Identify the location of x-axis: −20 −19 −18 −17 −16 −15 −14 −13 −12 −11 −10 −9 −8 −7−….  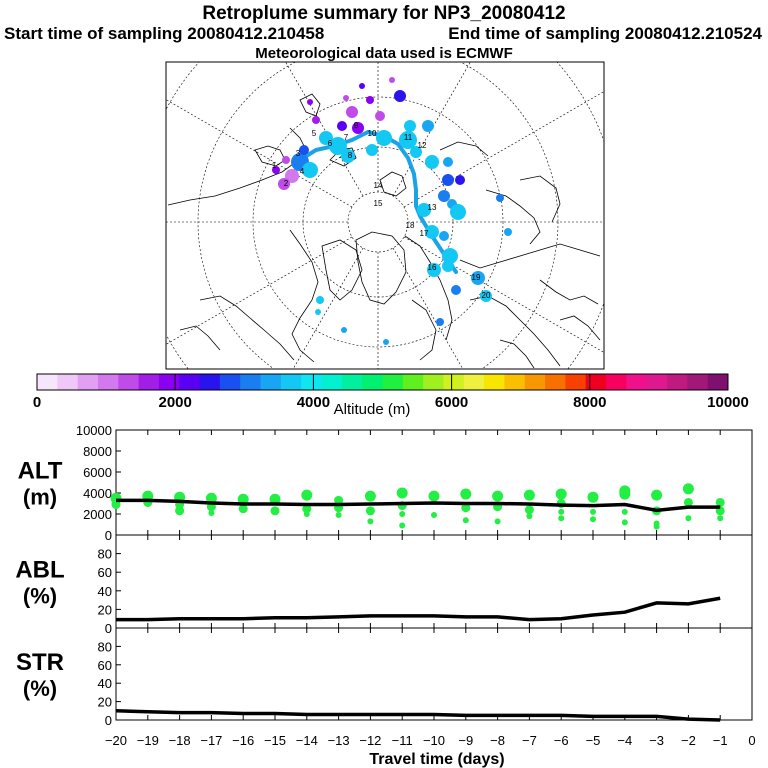
(430, 740).